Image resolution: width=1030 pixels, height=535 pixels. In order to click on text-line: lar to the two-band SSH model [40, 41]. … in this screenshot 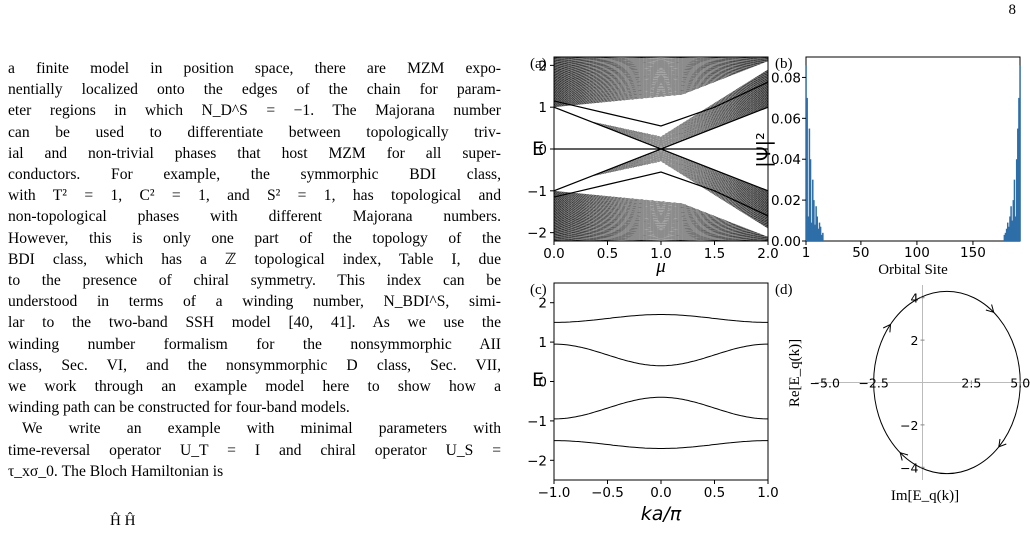, I will do `click(254, 323)`.